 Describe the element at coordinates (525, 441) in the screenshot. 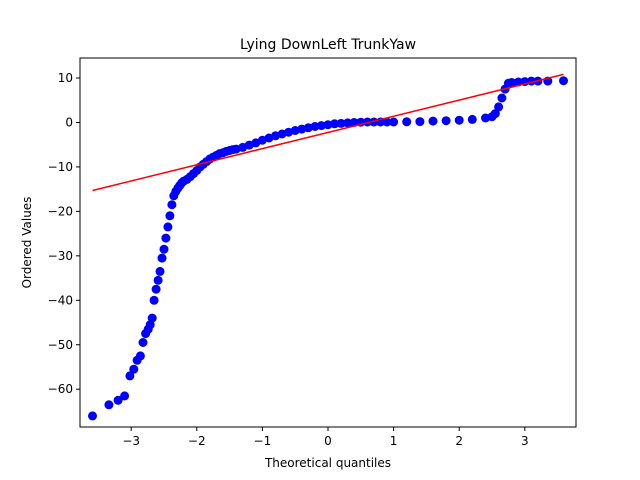

I see `x-tick-label: 3` at that location.